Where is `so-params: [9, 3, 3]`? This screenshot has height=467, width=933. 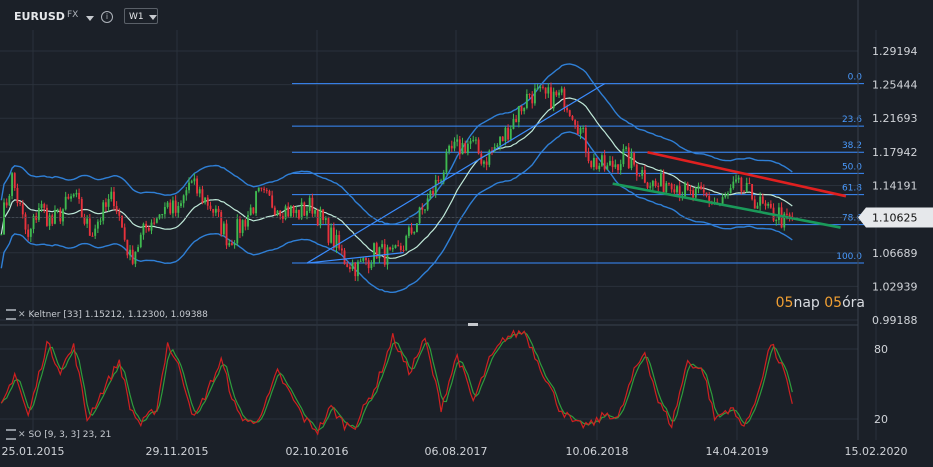
so-params: [9, 3, 3] is located at coordinates (62, 435).